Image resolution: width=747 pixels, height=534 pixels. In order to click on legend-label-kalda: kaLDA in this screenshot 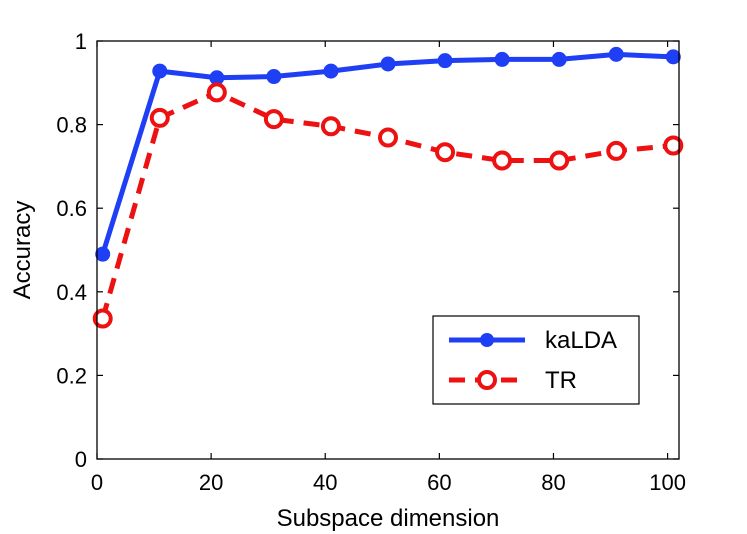, I will do `click(581, 340)`.